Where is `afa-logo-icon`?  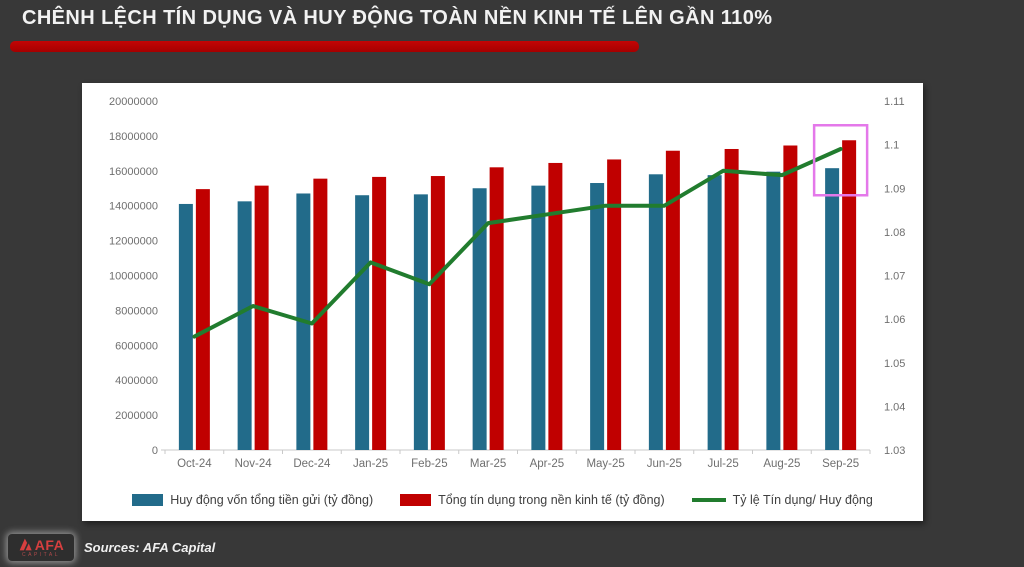
afa-logo-icon is located at coordinates (25, 544).